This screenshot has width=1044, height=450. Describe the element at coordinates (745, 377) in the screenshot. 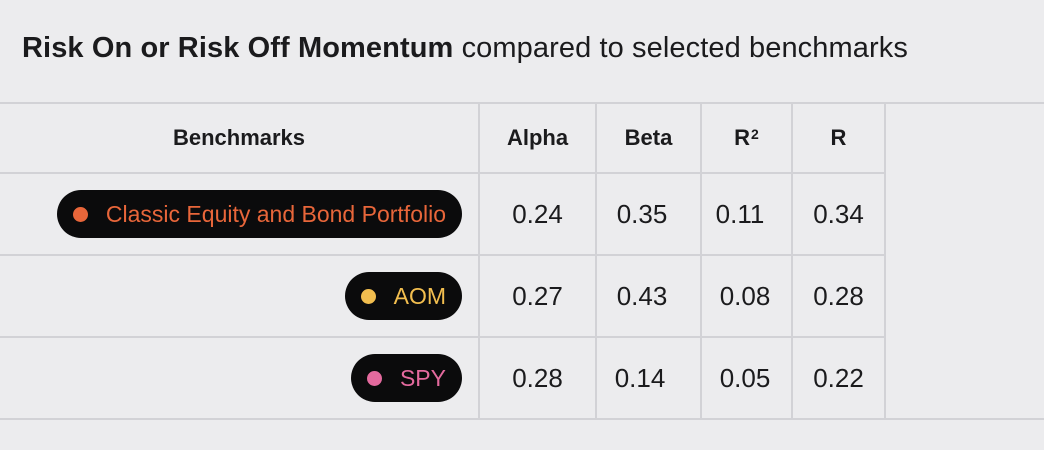

I see `r-squared-value: 0.05` at that location.